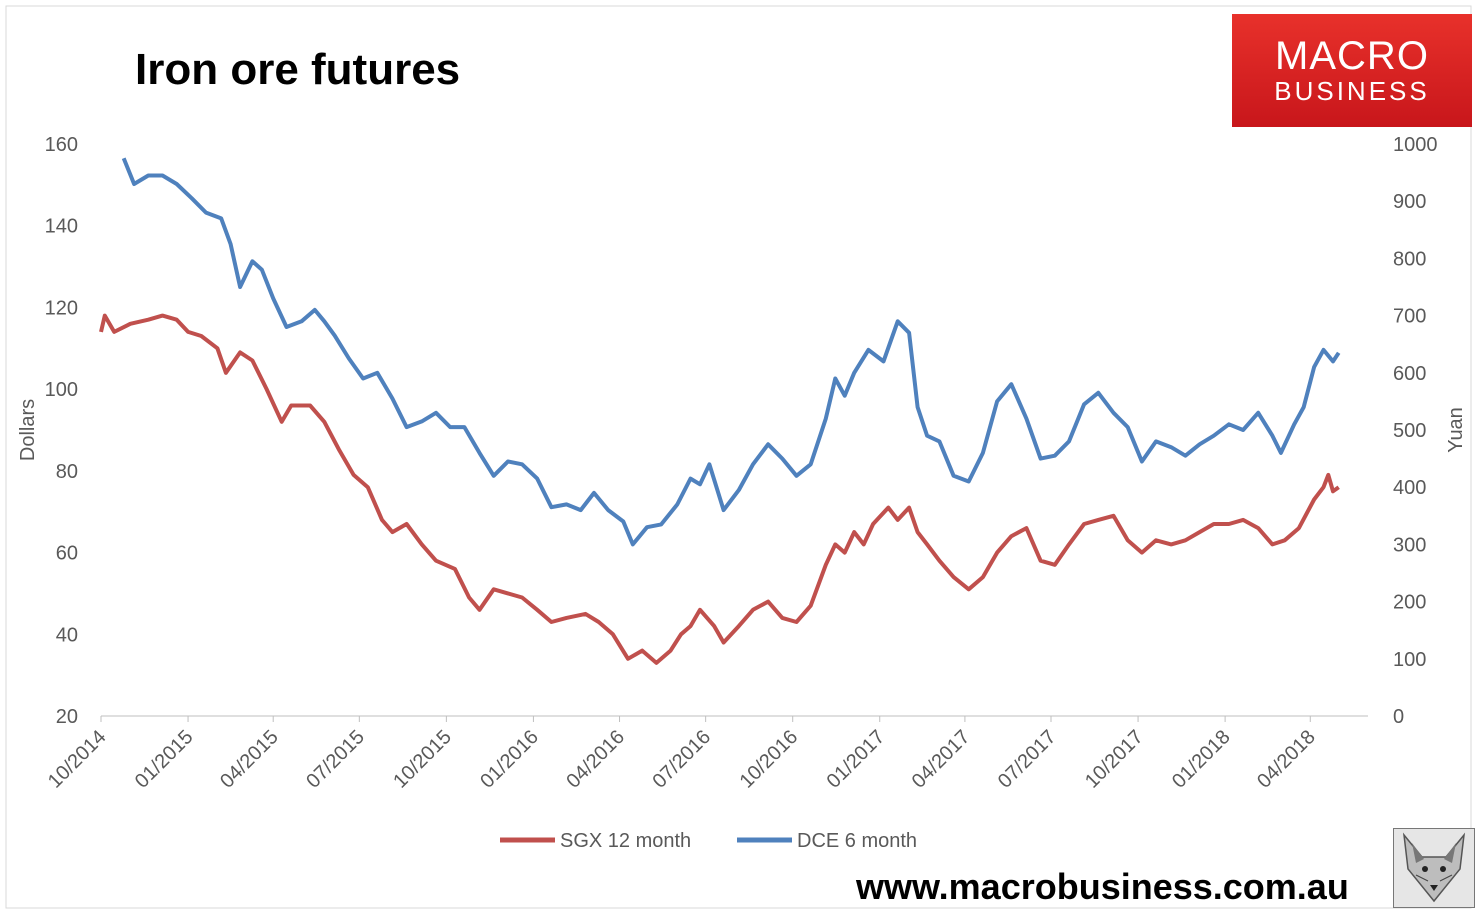 This screenshot has width=1477, height=916. Describe the element at coordinates (1027, 759) in the screenshot. I see `x-tick-label: 07/2017` at that location.